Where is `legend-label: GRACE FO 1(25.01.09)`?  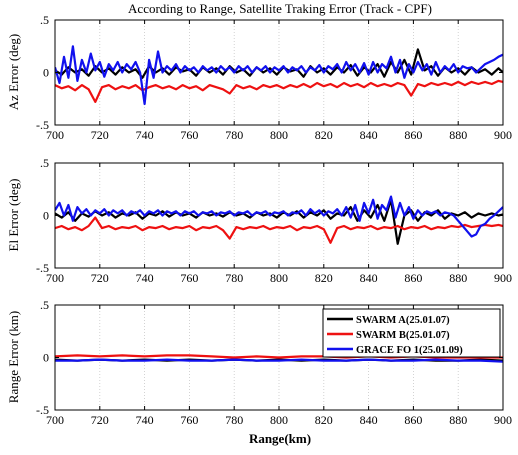 legend-label: GRACE FO 1(25.01.09) is located at coordinates (409, 350).